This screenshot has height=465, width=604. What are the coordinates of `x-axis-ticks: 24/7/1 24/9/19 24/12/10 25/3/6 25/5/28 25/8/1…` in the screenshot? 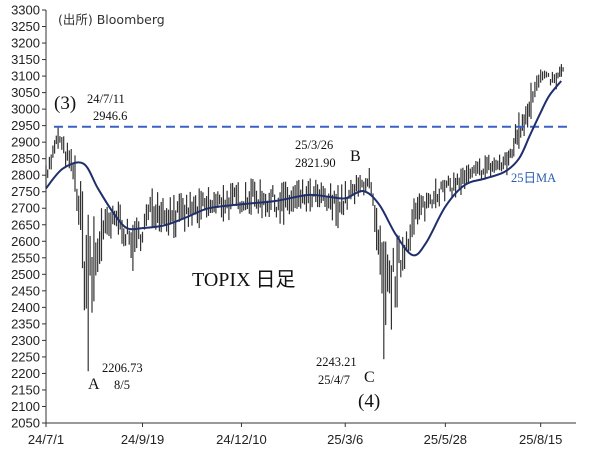 It's located at (295, 435).